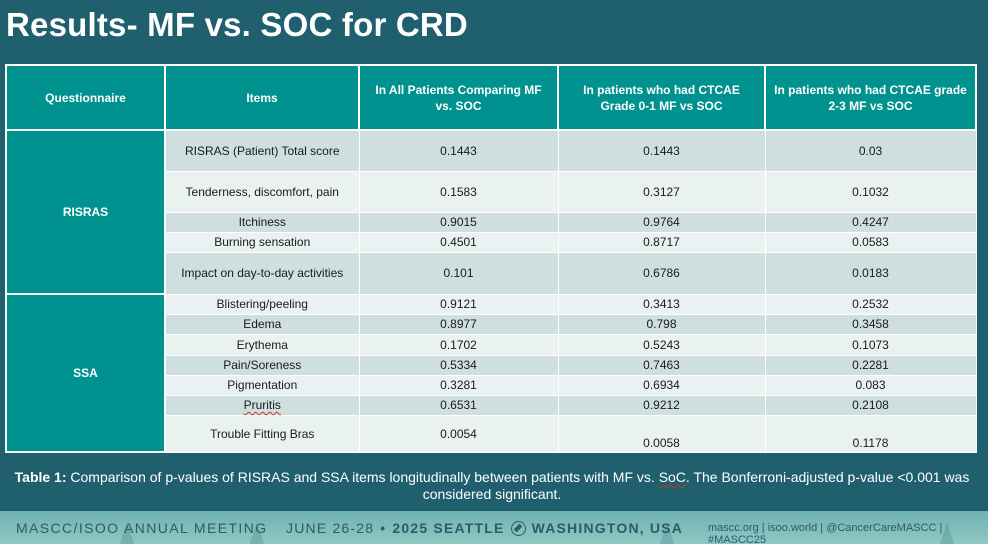 Image resolution: width=988 pixels, height=544 pixels. What do you see at coordinates (870, 191) in the screenshot?
I see `value-grade-2-3: 0.1032` at bounding box center [870, 191].